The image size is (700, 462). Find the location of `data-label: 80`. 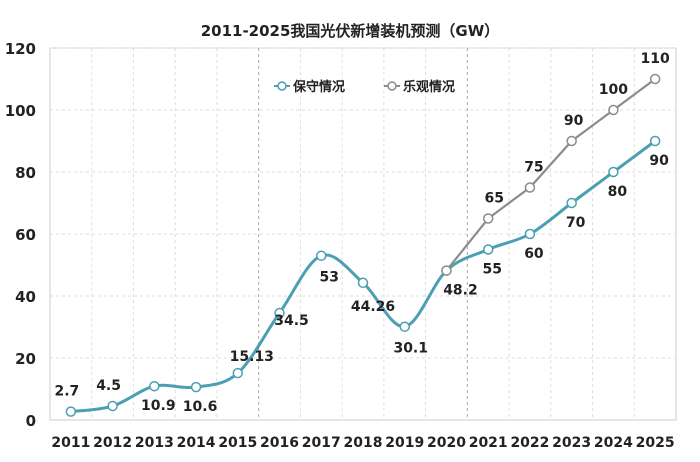

data-label: 80 is located at coordinates (618, 192).